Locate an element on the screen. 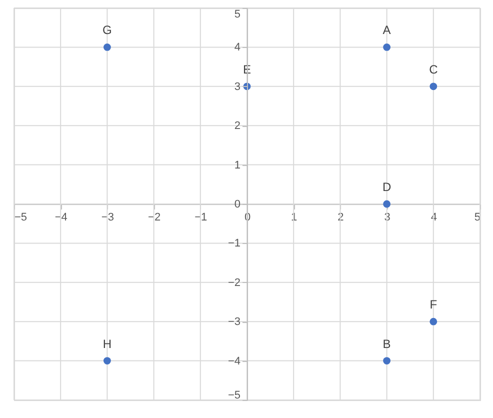  y-tick-label: −2 is located at coordinates (234, 282).